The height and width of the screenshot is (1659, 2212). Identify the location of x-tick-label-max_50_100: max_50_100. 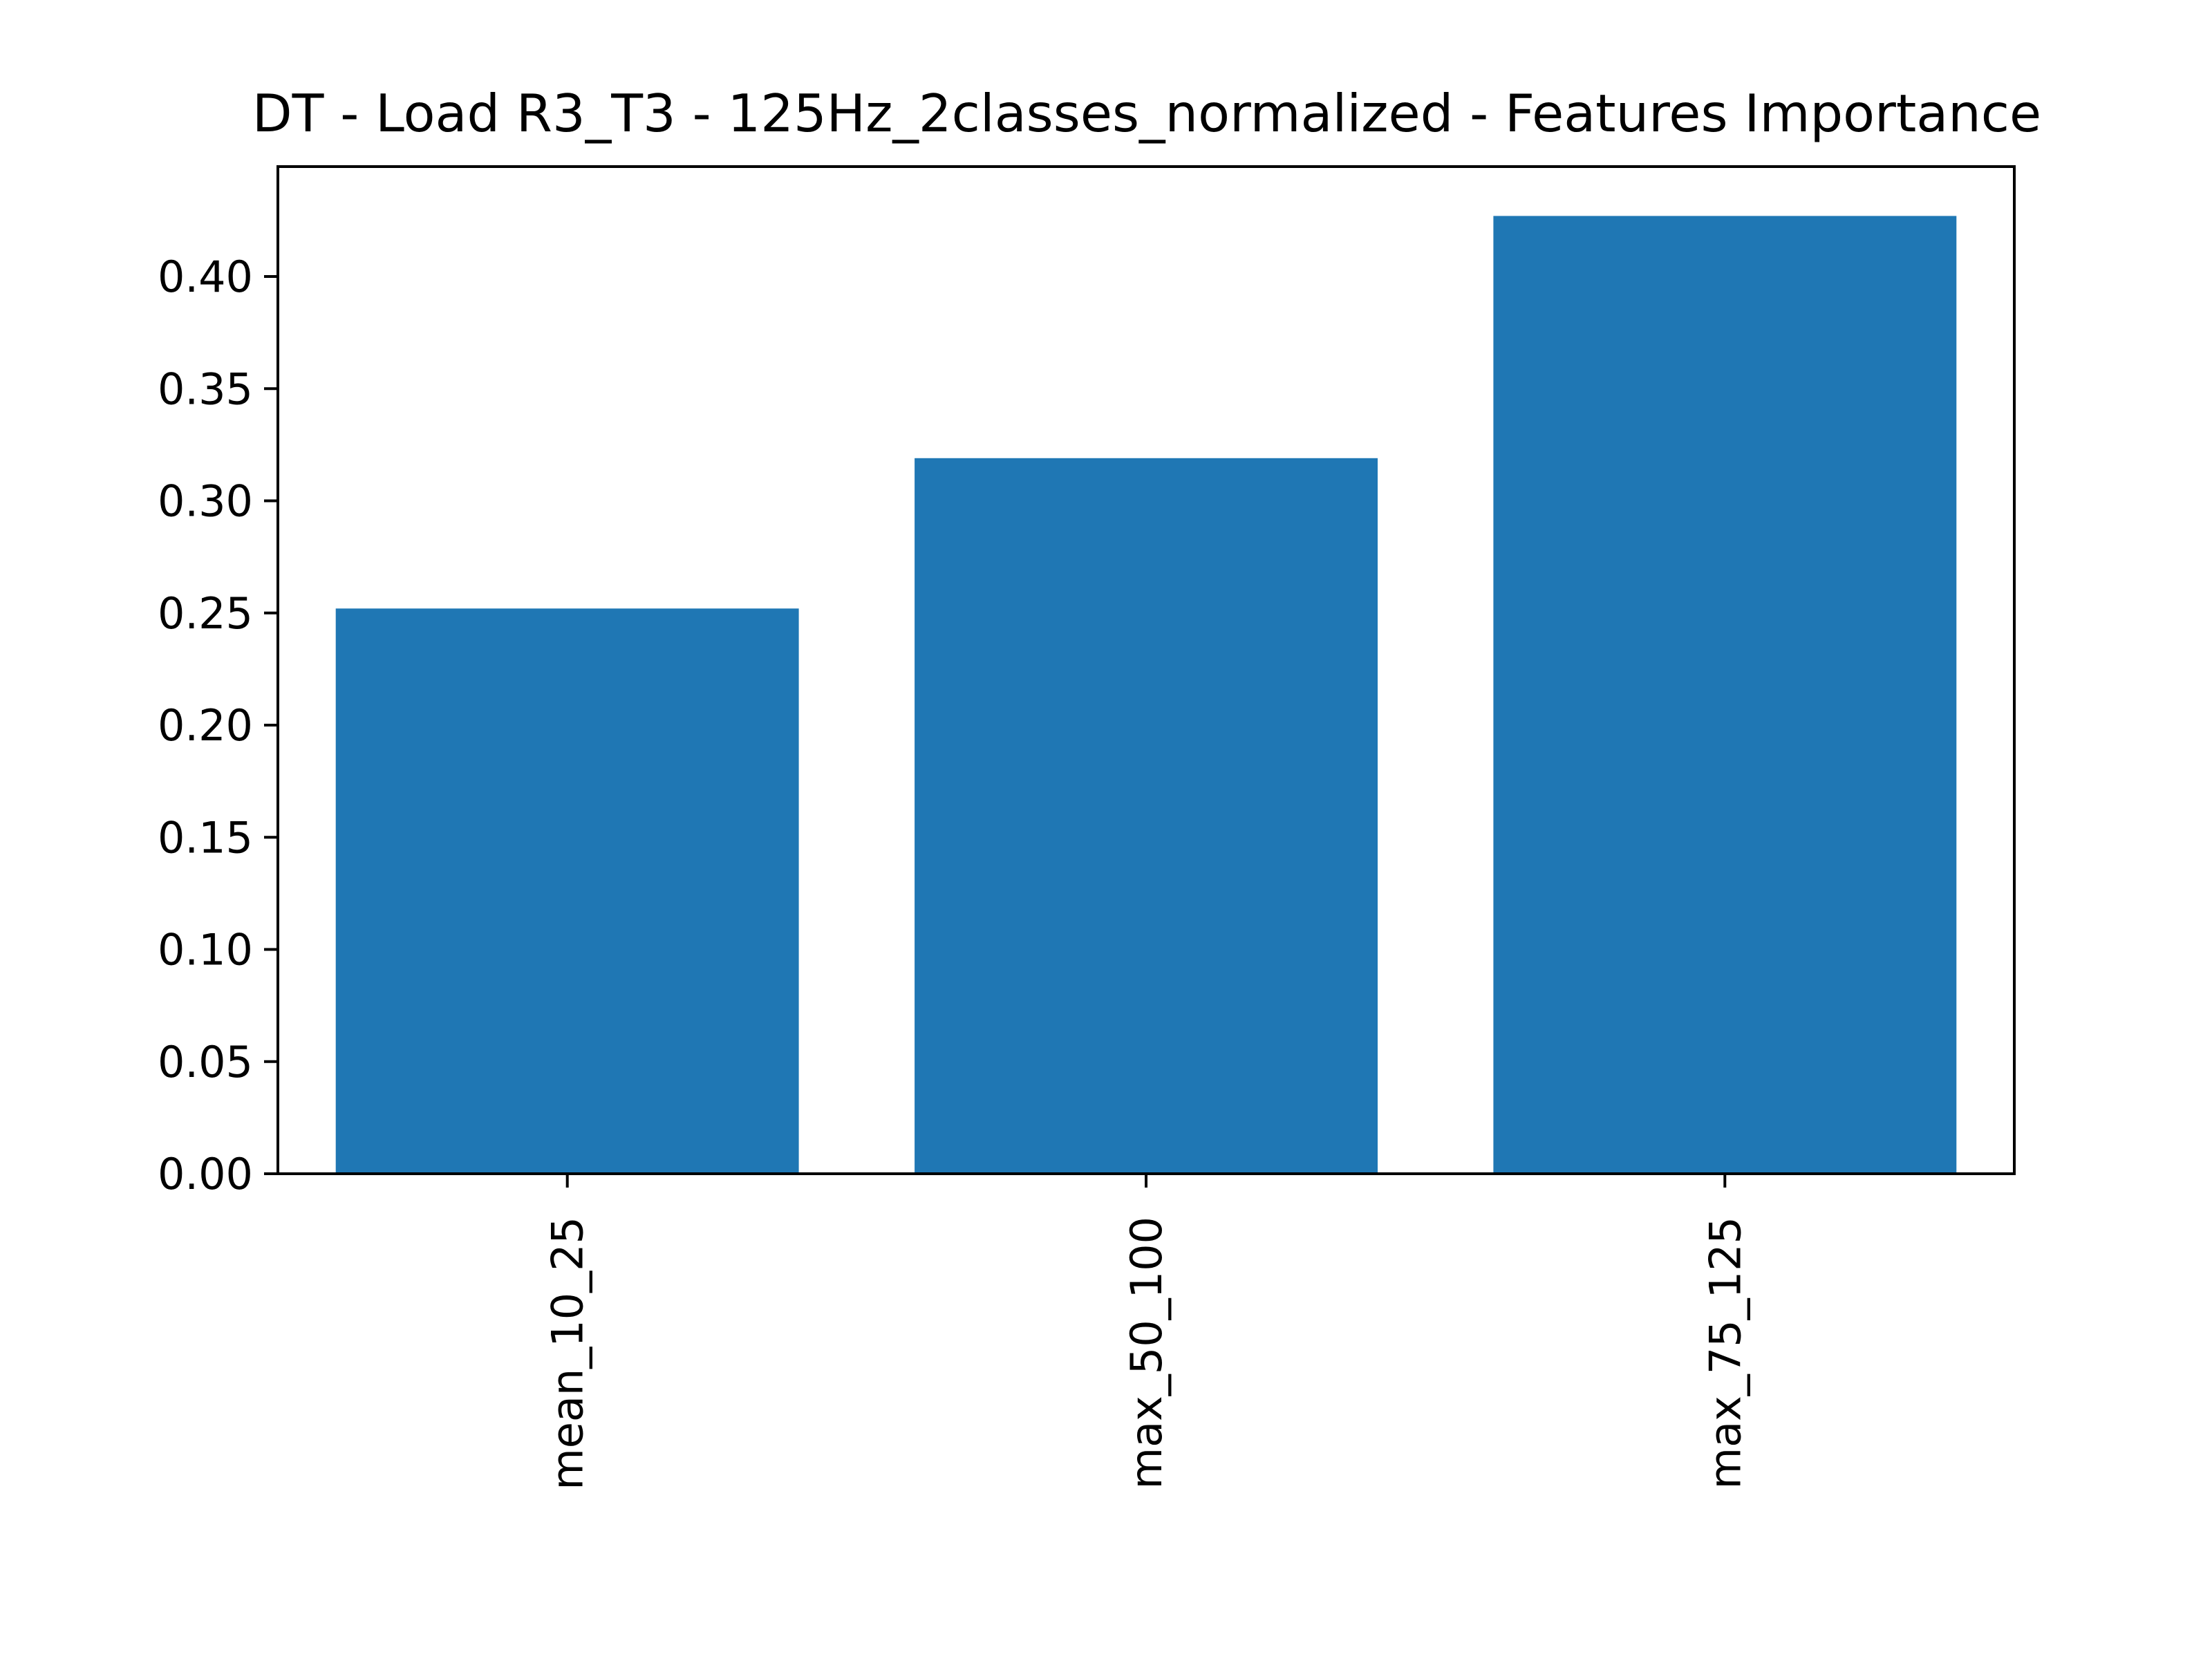
(1146, 1353).